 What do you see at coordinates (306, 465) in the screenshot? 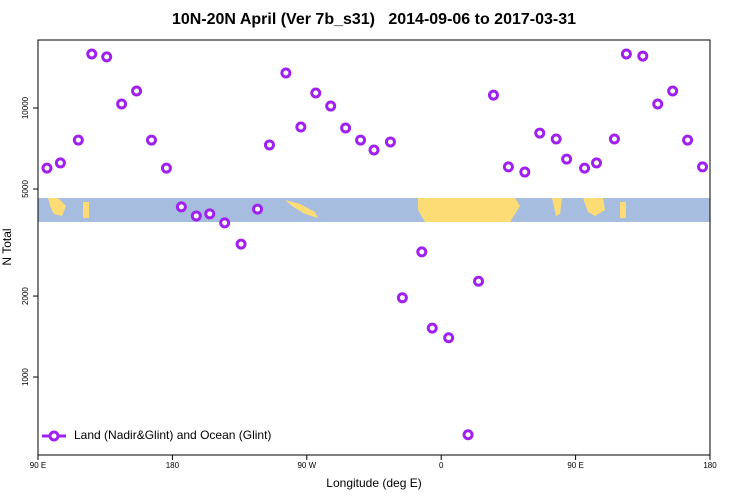
I see `x-tick-label: 90 W` at bounding box center [306, 465].